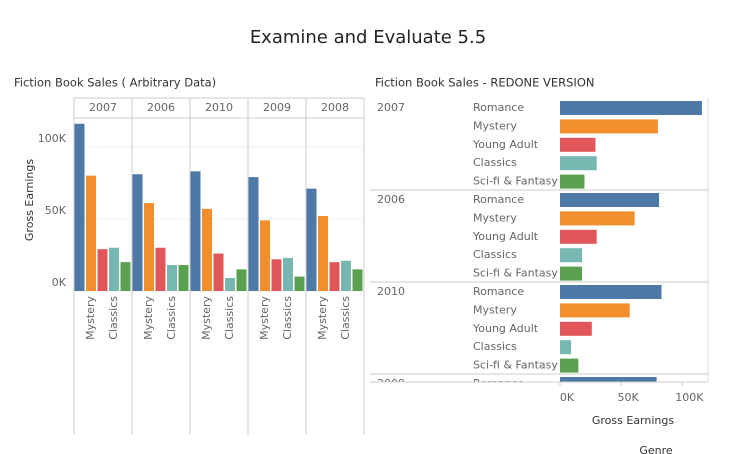  I want to click on y-tick-label: 50K, so click(56, 210).